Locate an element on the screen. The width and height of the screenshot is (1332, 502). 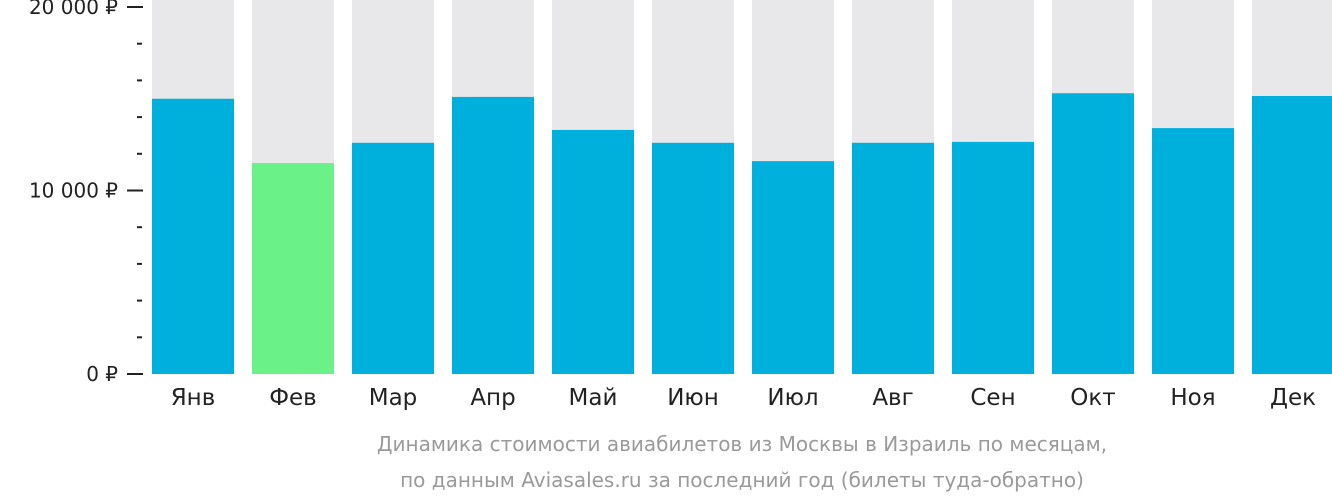
x-tick-label: Июн is located at coordinates (693, 398).